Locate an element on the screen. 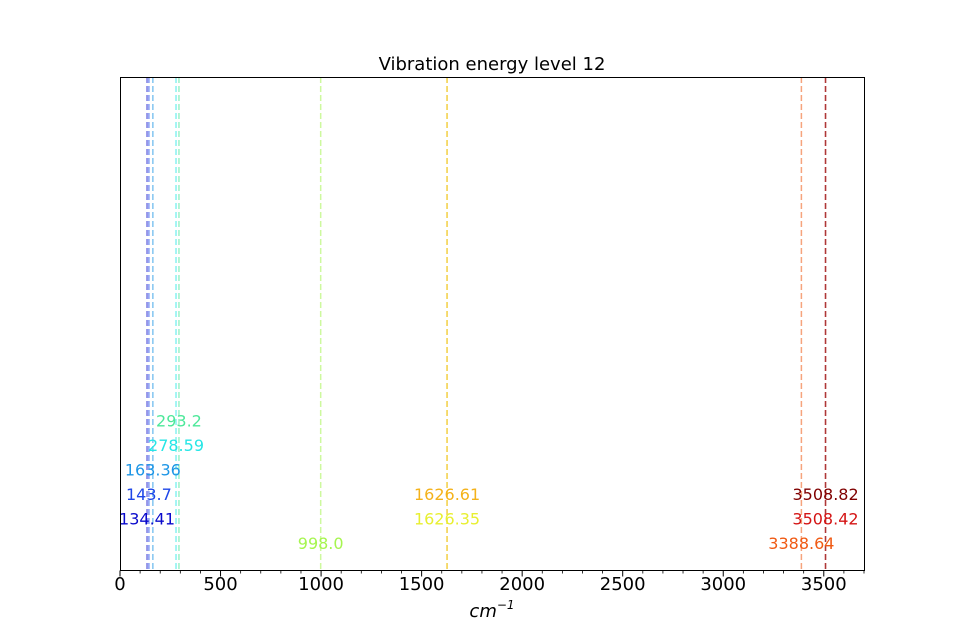 Image resolution: width=960 pixels, height=640 pixels. chart-title: Vibration energy level 12 is located at coordinates (492, 64).